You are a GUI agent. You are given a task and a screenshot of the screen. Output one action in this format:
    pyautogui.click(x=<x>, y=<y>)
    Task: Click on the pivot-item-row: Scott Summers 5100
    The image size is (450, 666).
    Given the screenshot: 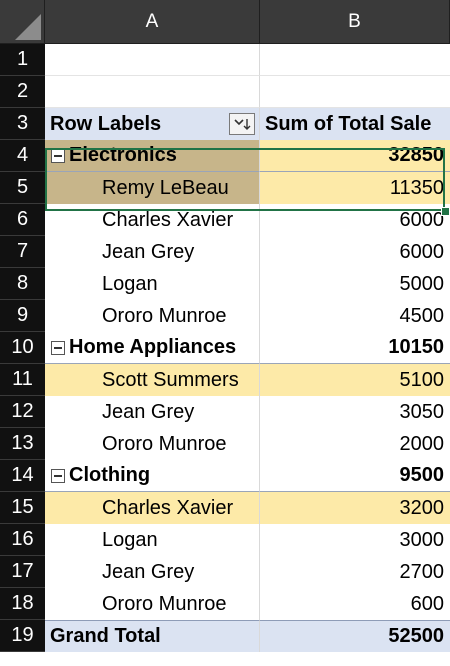 What is the action you would take?
    pyautogui.click(x=247, y=380)
    